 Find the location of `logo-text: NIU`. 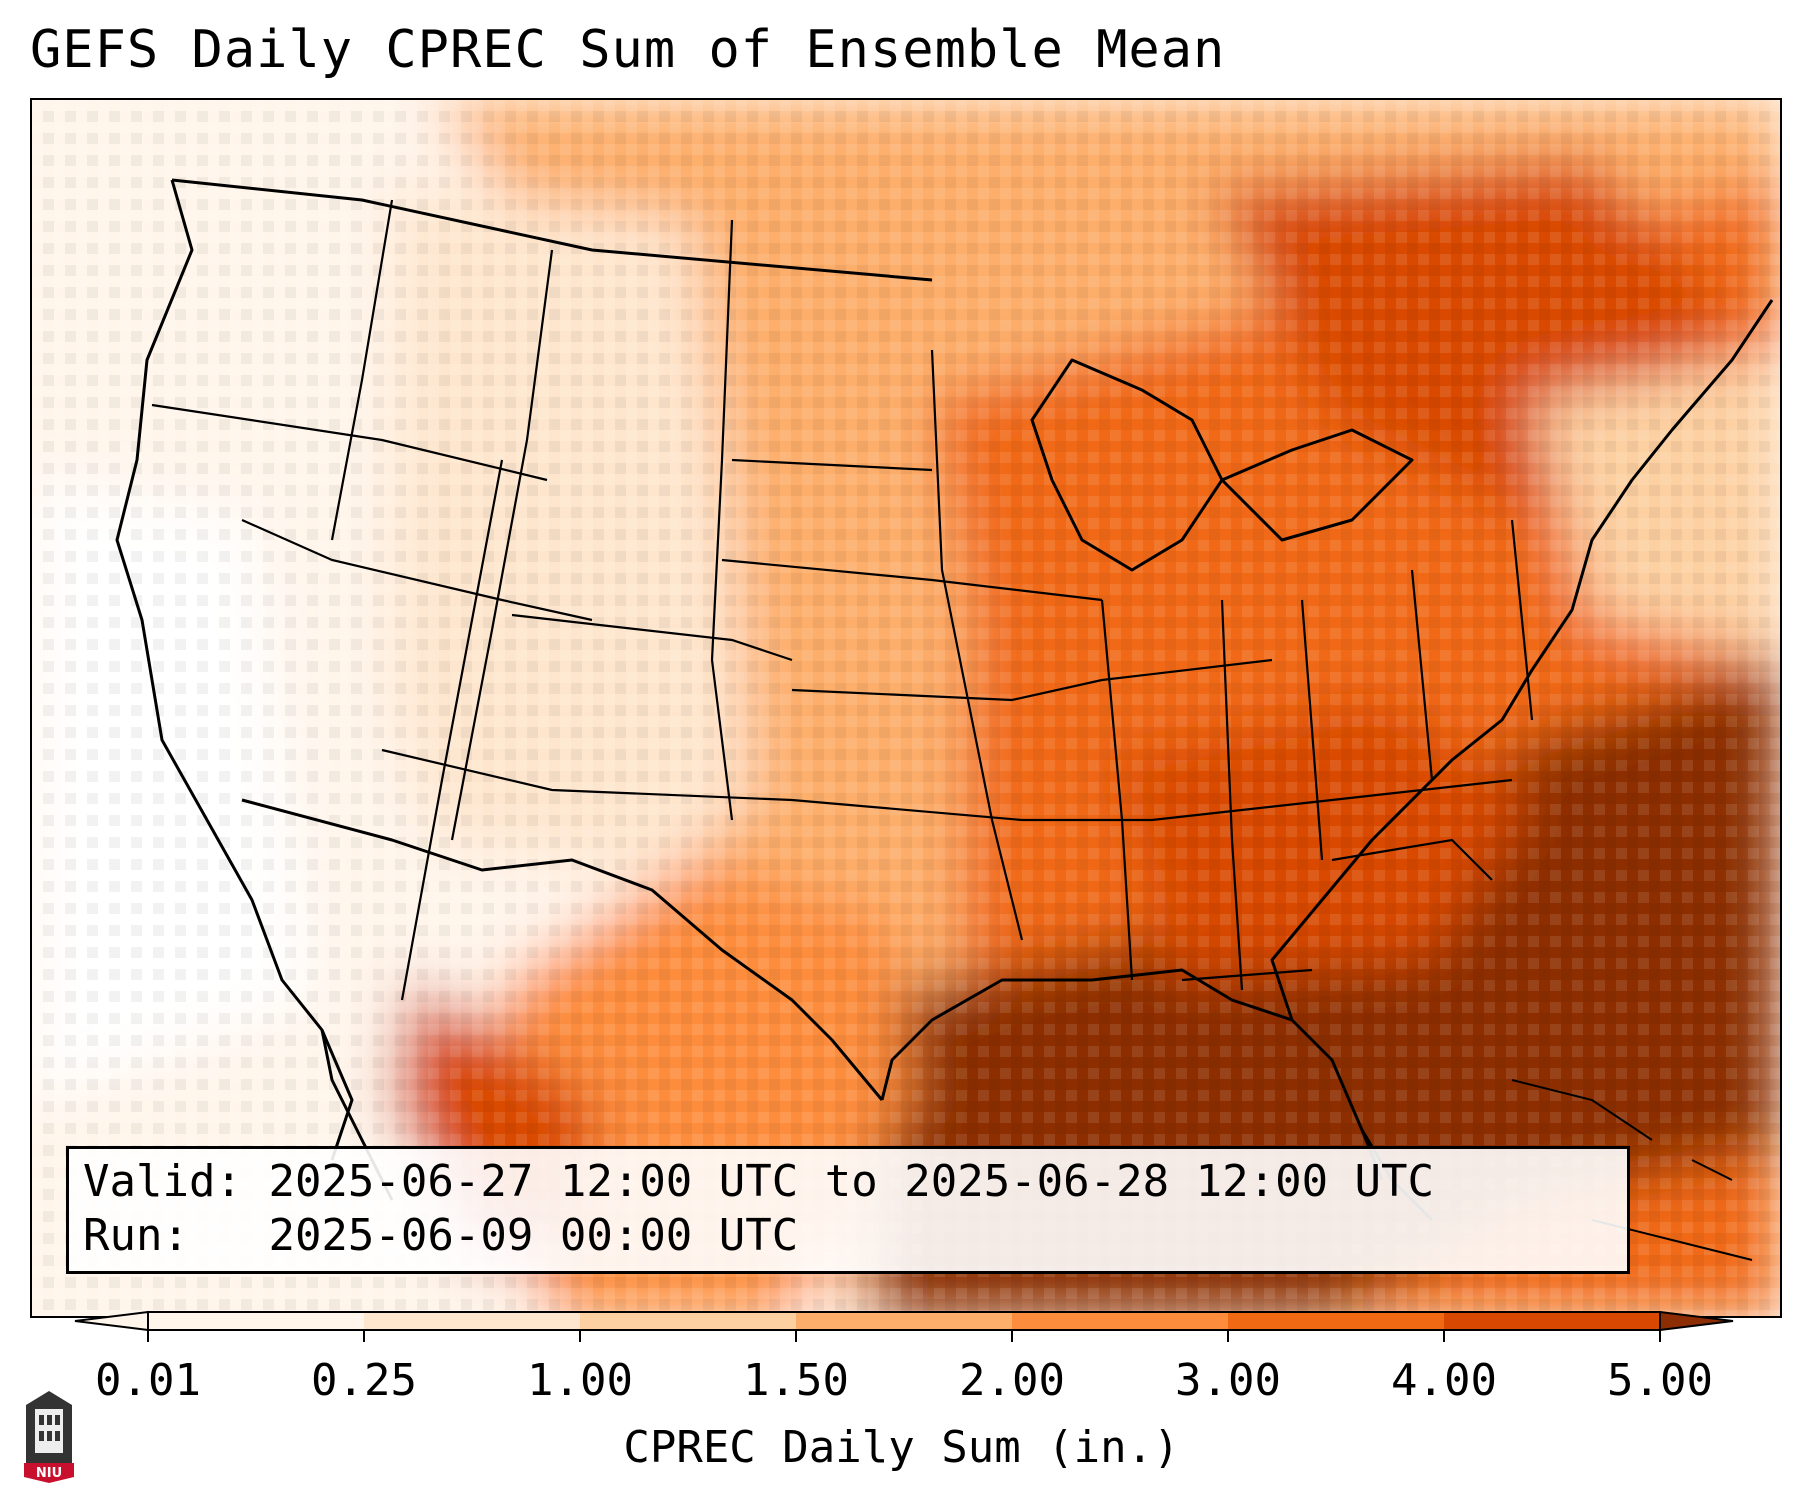

logo-text: NIU is located at coordinates (49, 1473).